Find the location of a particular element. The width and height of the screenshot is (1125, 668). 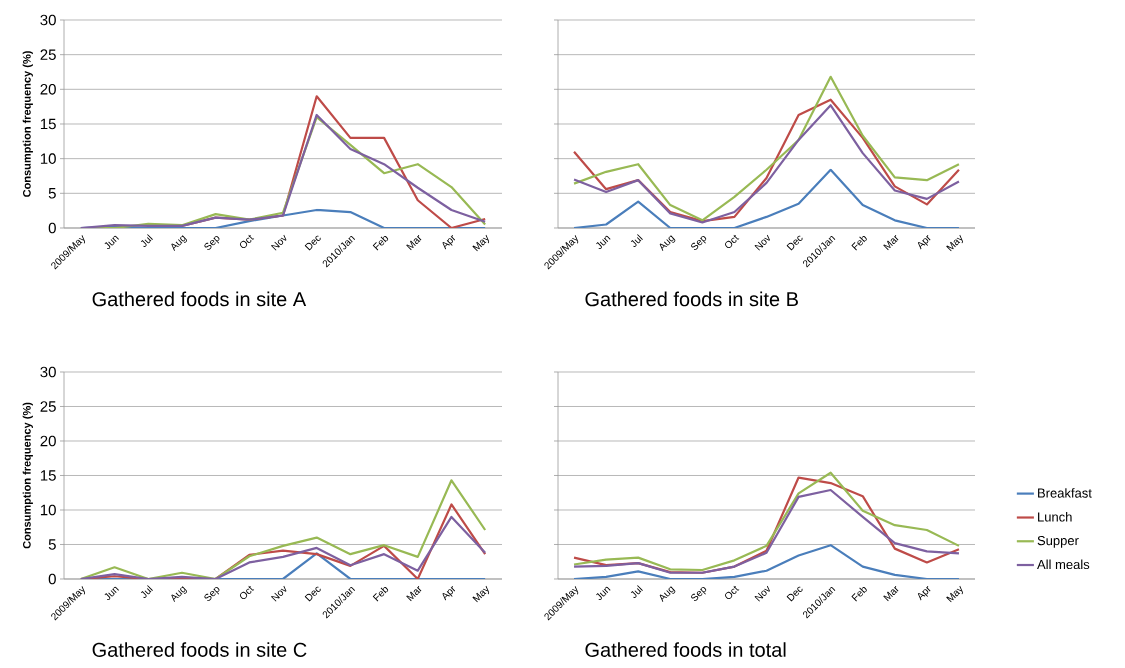

legend-label: Supper is located at coordinates (1058, 541).